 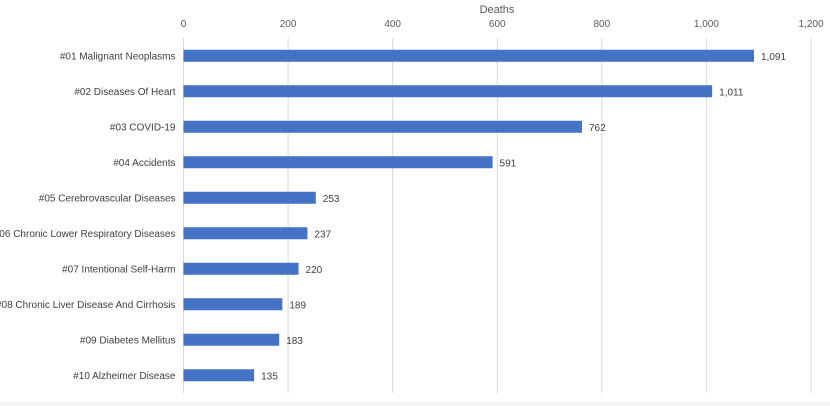 What do you see at coordinates (810, 24) in the screenshot?
I see `x-tick-label: 1,200` at bounding box center [810, 24].